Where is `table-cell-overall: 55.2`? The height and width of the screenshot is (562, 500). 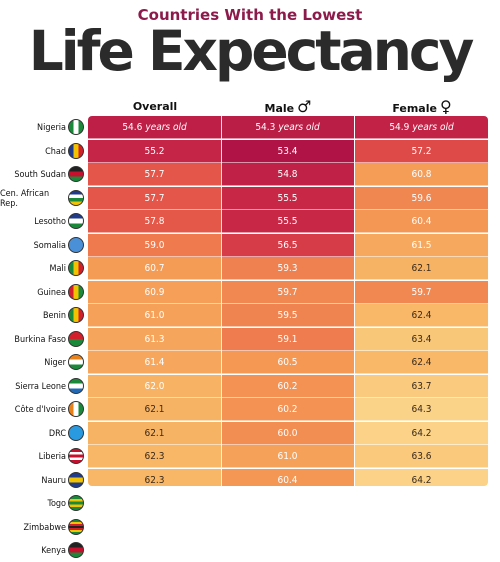
table-cell-overall: 55.2 is located at coordinates (154, 151).